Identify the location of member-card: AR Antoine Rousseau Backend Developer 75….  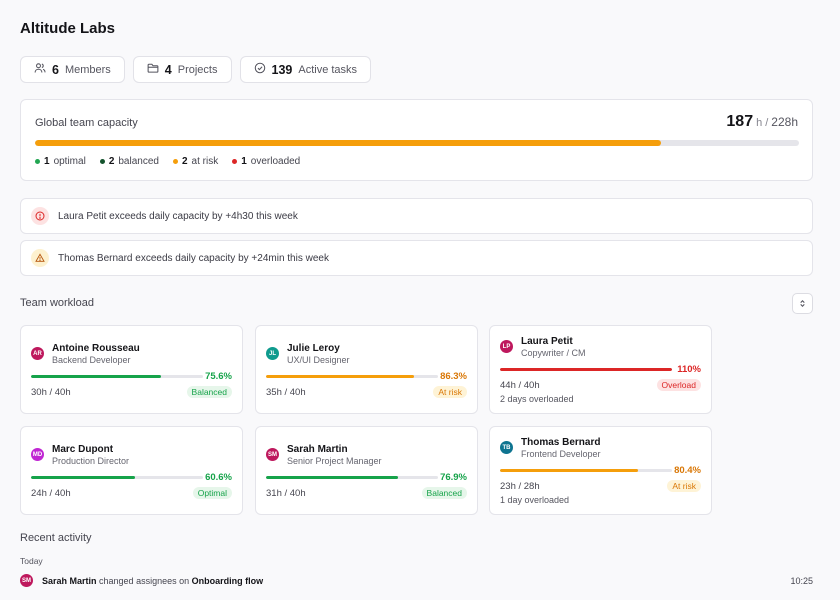
(131, 369).